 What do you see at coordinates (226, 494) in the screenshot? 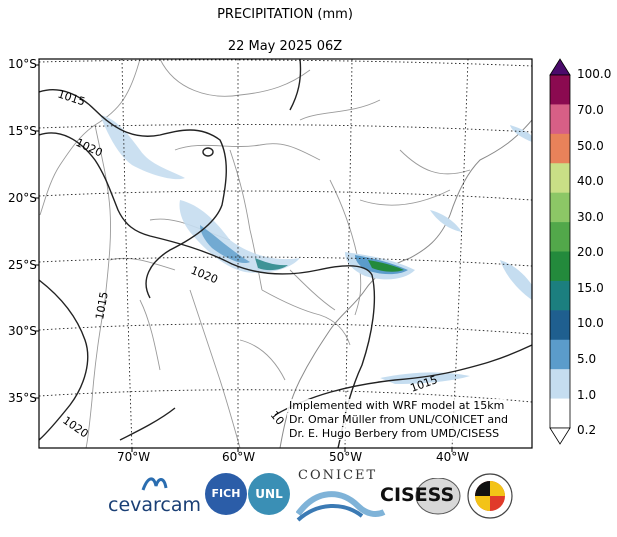
I see `fich-logo: FICH` at bounding box center [226, 494].